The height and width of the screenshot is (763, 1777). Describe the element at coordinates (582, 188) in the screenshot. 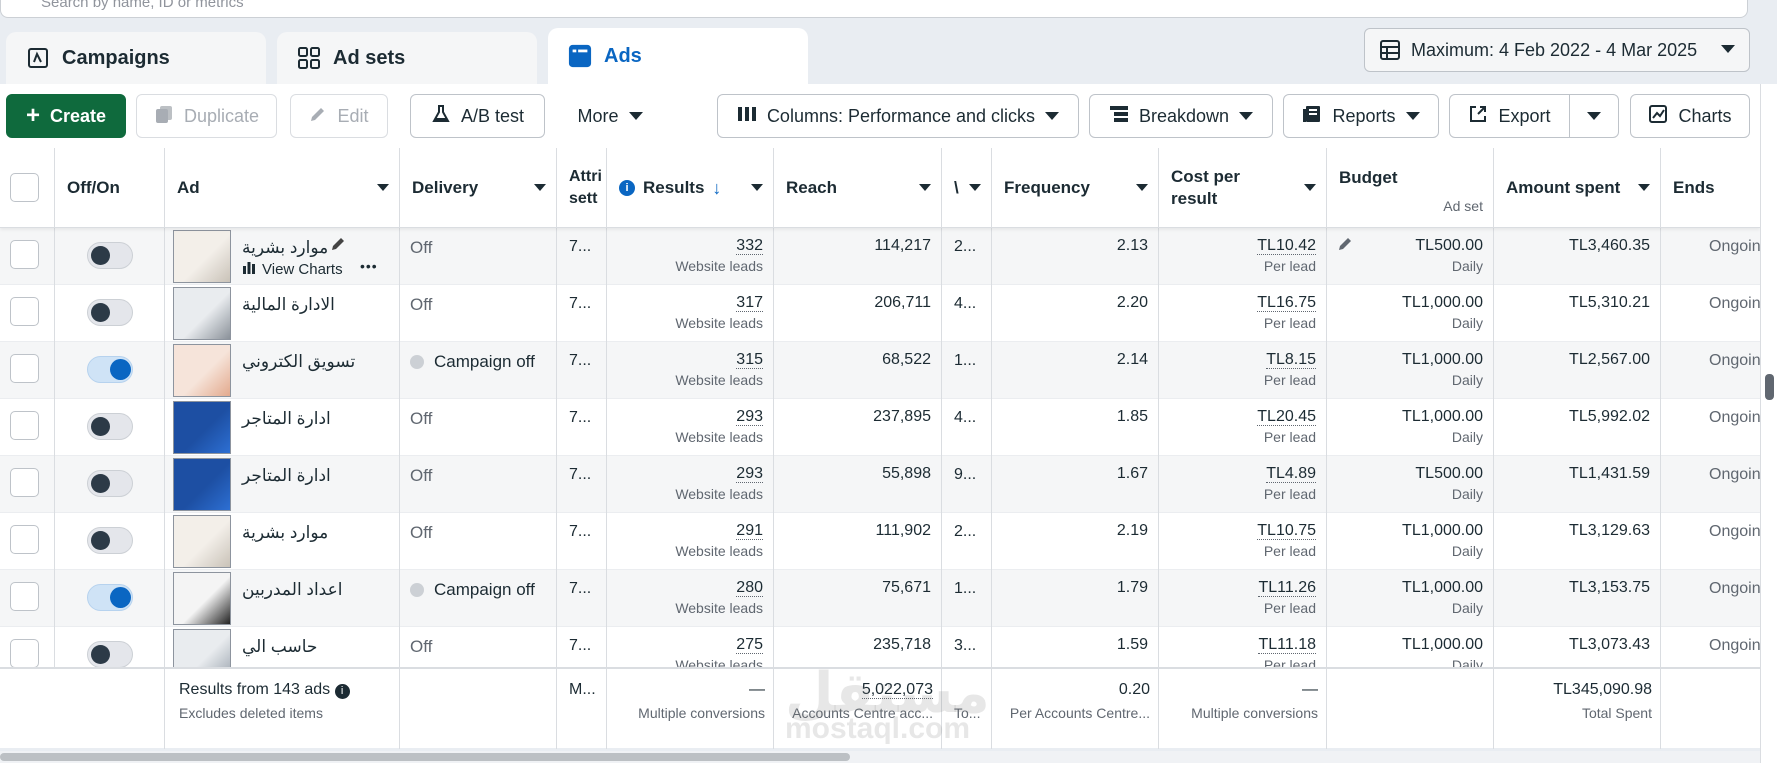

I see `header-attribution: Attri sett` at that location.